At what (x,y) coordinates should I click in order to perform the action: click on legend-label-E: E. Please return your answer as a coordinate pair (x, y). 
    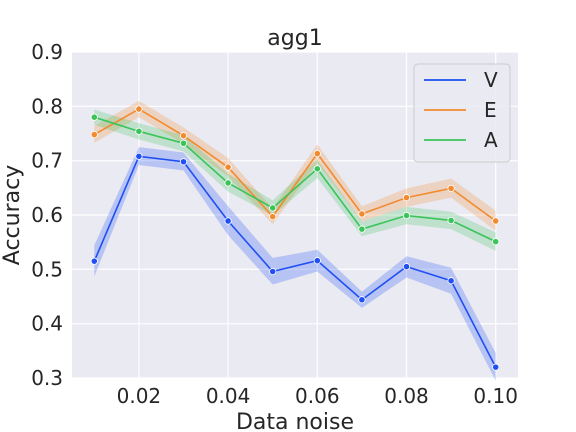
    Looking at the image, I should click on (490, 110).